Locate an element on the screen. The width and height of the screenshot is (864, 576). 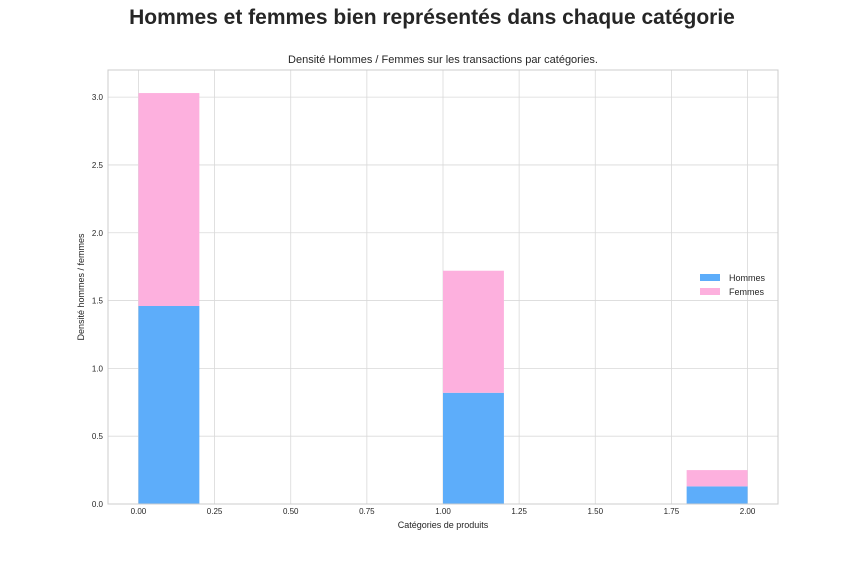
legend-label-hommes: Hommes is located at coordinates (747, 278).